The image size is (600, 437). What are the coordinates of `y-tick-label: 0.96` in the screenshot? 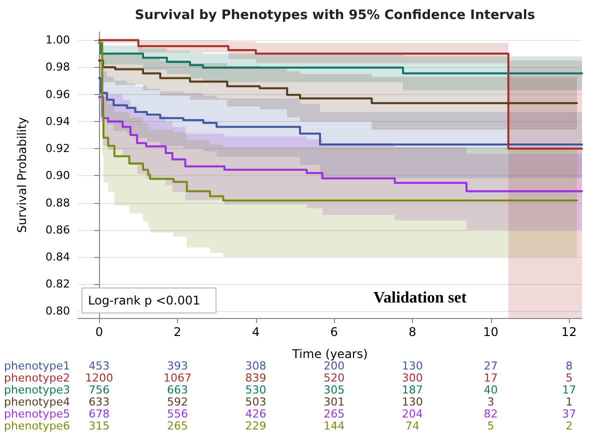 It's located at (58, 94).